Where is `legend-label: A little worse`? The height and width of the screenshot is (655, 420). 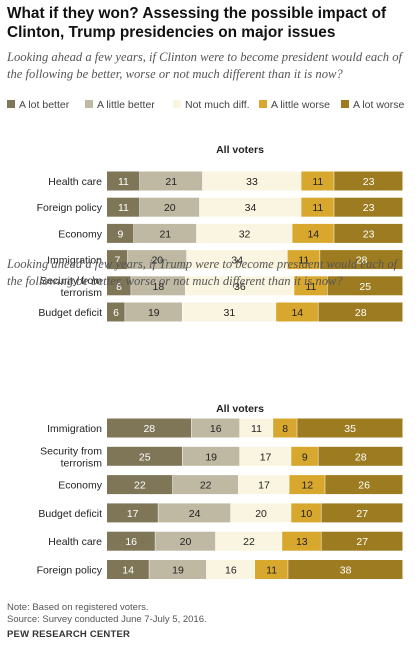 legend-label: A little worse is located at coordinates (300, 105).